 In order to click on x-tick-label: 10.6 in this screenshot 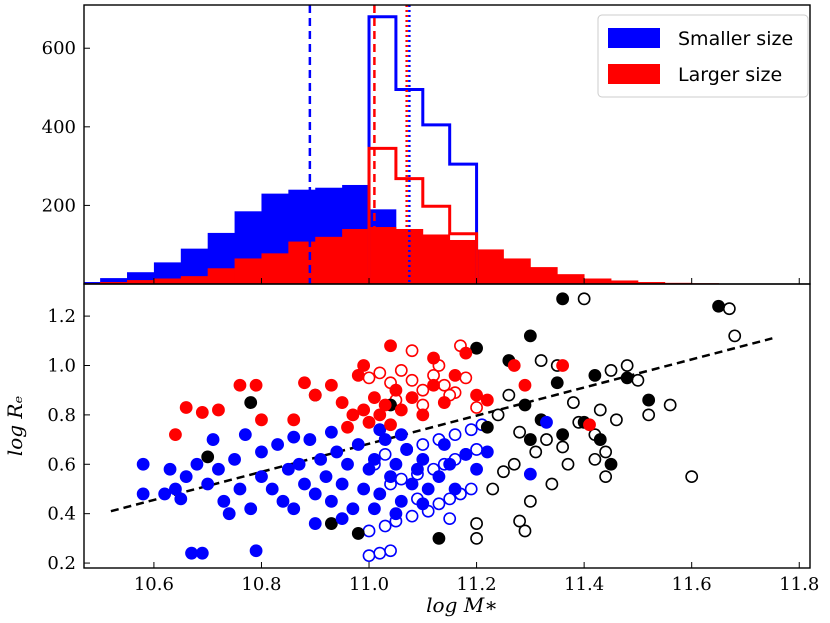, I will do `click(154, 584)`.